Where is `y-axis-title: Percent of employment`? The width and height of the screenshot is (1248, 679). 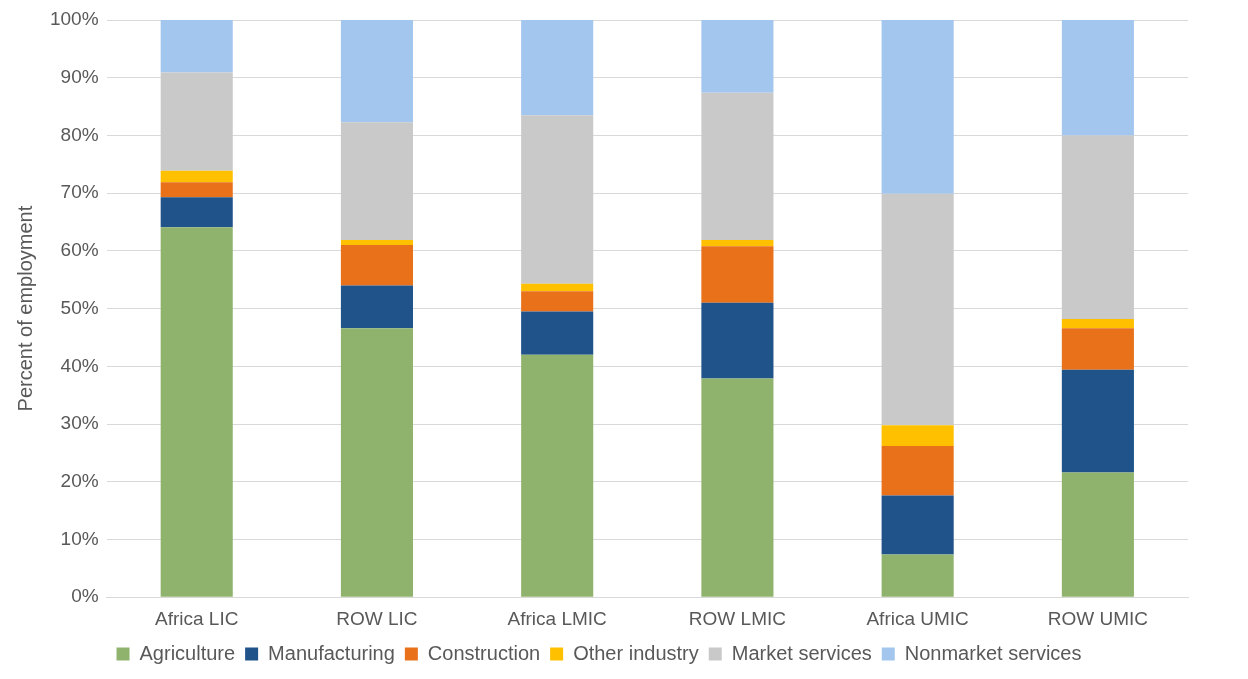
y-axis-title: Percent of employment is located at coordinates (24, 308).